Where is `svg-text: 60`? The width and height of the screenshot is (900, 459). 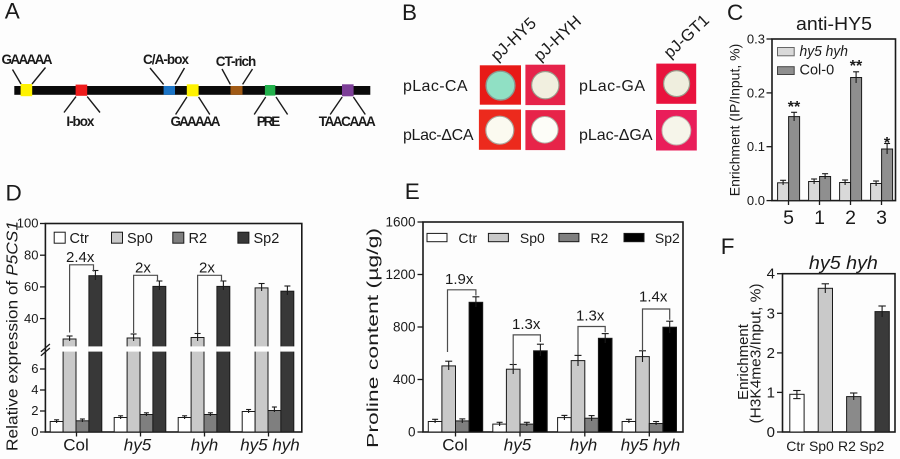
svg-text: 60 is located at coordinates (31, 286).